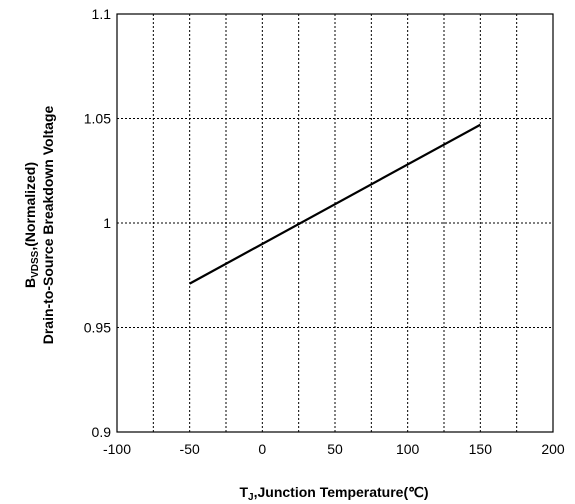  What do you see at coordinates (31, 225) in the screenshot?
I see `y-axis-label-line1: BVDSS,(Normalized)` at bounding box center [31, 225].